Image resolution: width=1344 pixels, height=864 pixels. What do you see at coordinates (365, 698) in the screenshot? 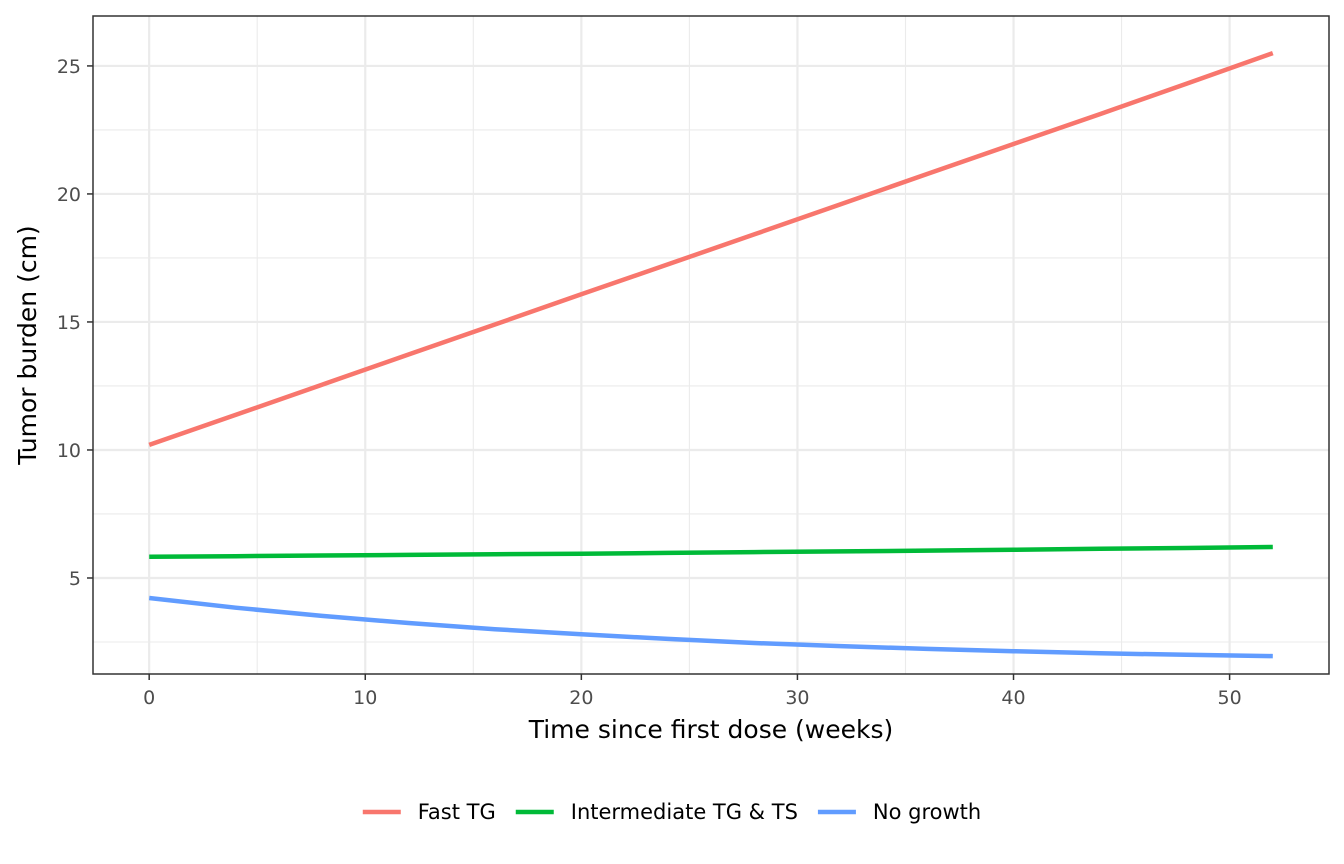
I see `x-tick-label: 10` at bounding box center [365, 698].